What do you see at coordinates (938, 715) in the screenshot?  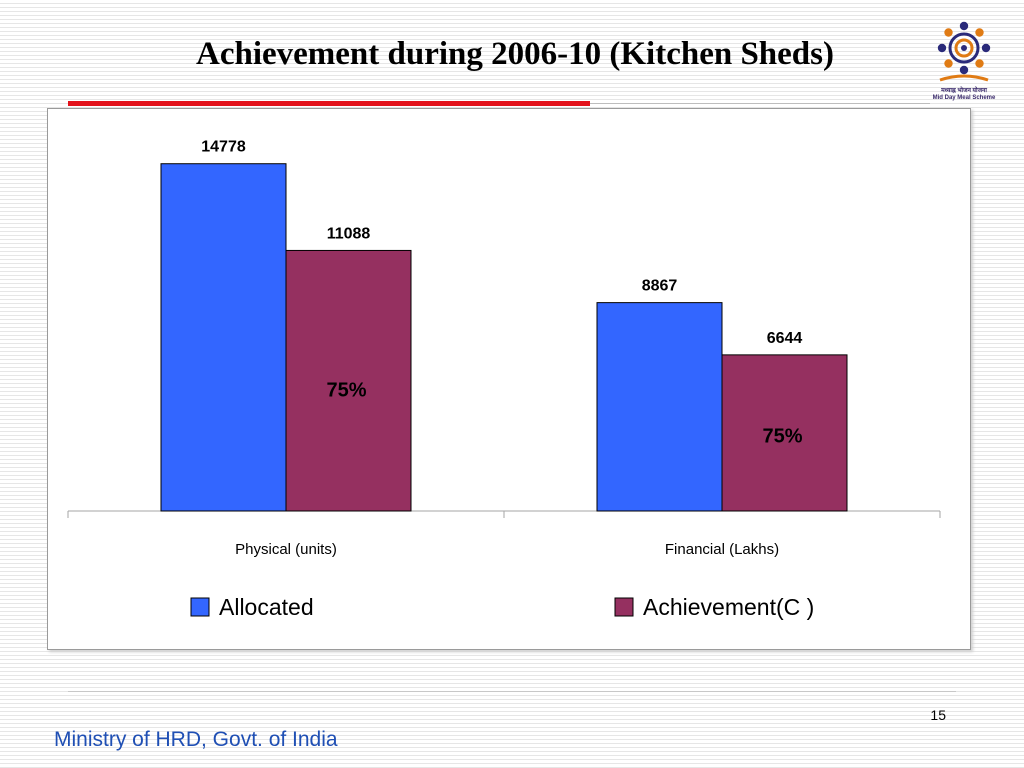 I see `page-number: 15` at bounding box center [938, 715].